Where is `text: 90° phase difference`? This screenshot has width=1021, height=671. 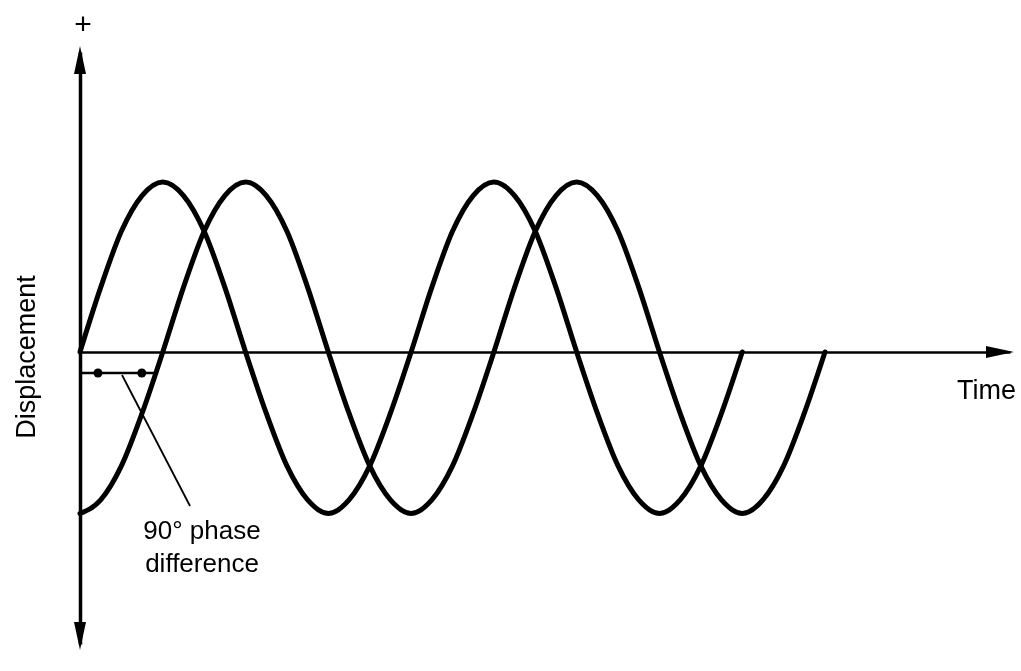
text: 90° phase difference is located at coordinates (202, 546).